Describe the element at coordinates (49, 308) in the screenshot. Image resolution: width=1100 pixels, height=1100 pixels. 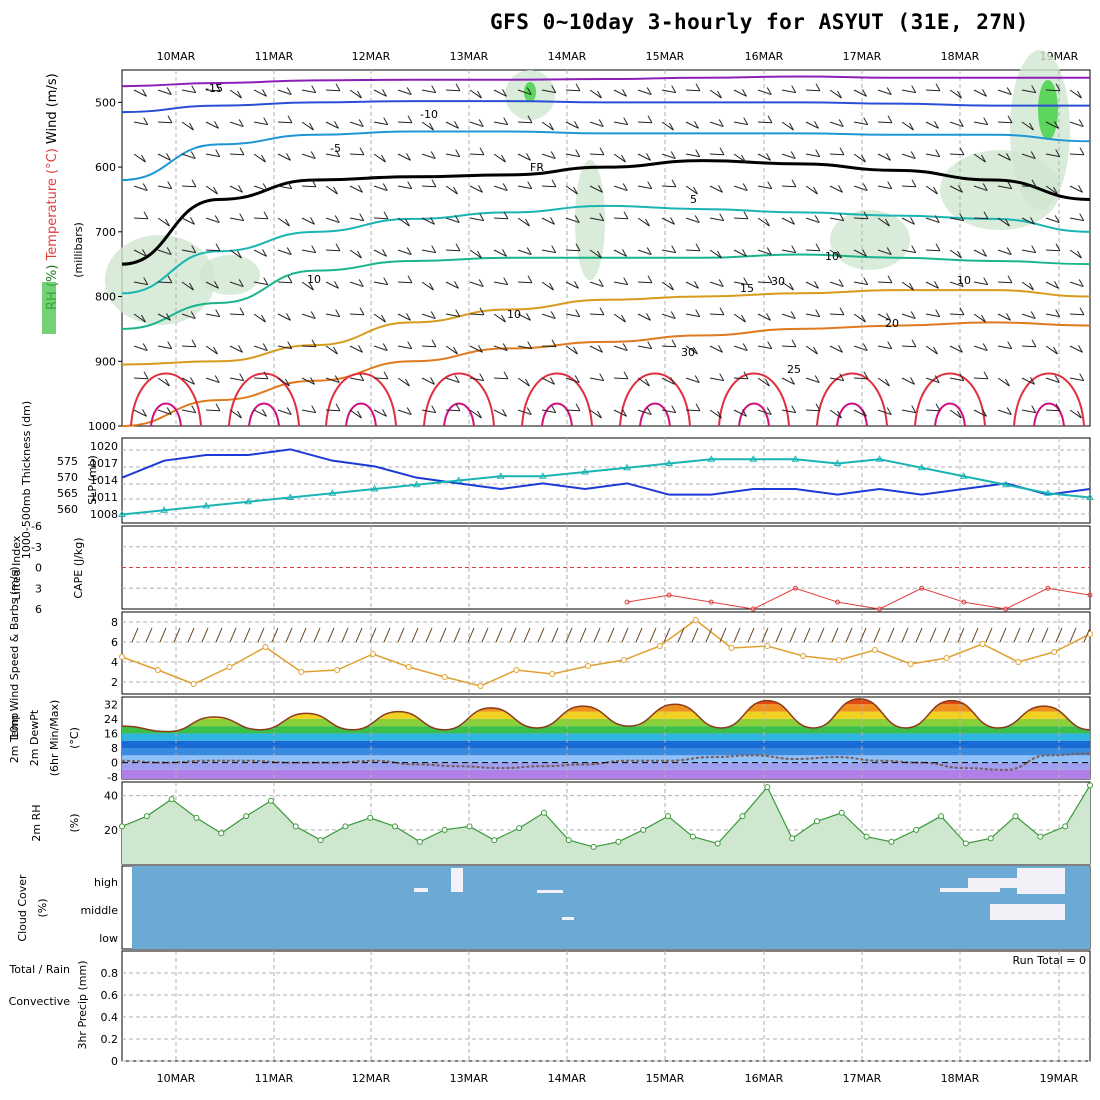
I see `rh-legend-swatch` at that location.